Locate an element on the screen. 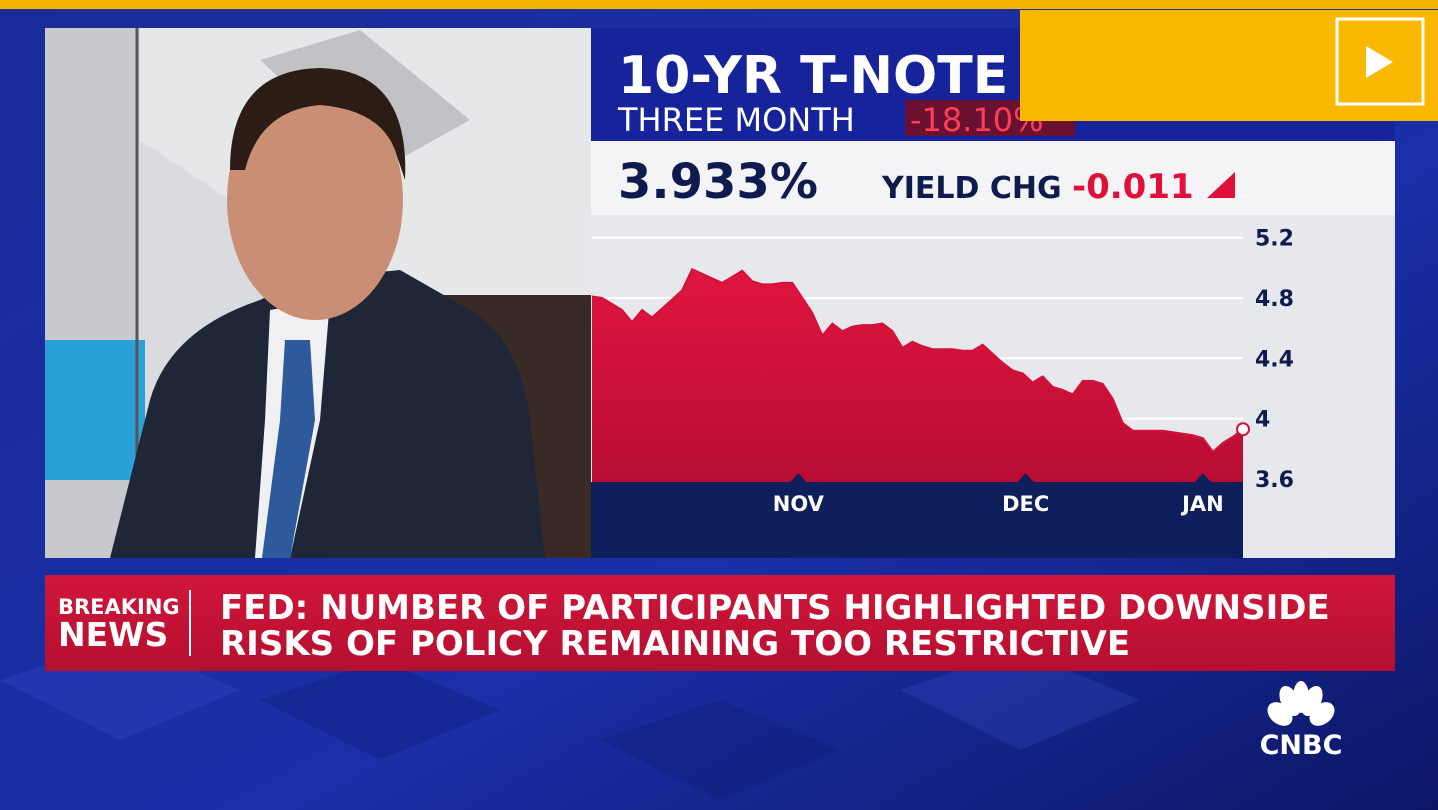 The width and height of the screenshot is (1438, 810). play-icon is located at coordinates (1379, 62).